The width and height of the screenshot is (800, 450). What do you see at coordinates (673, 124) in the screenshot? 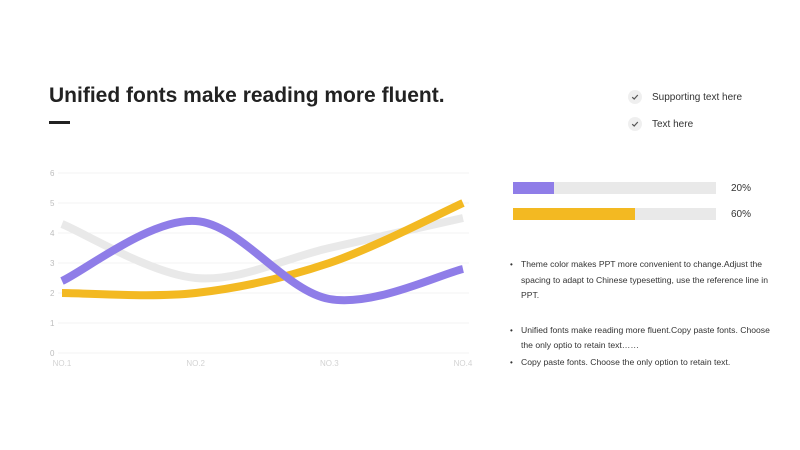
I see `check-item-label: Text here` at bounding box center [673, 124].